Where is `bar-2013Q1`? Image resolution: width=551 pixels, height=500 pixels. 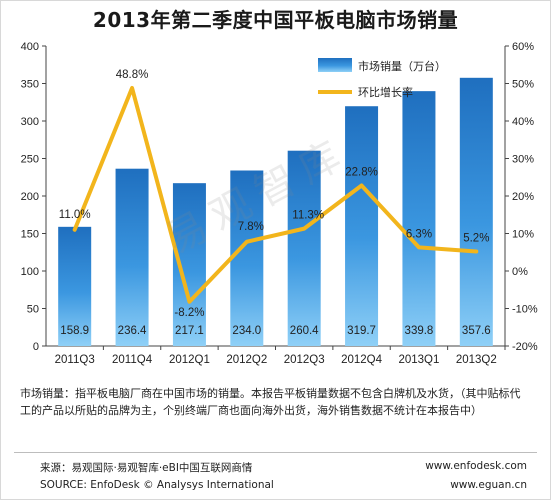 bar-2013Q1 is located at coordinates (419, 219).